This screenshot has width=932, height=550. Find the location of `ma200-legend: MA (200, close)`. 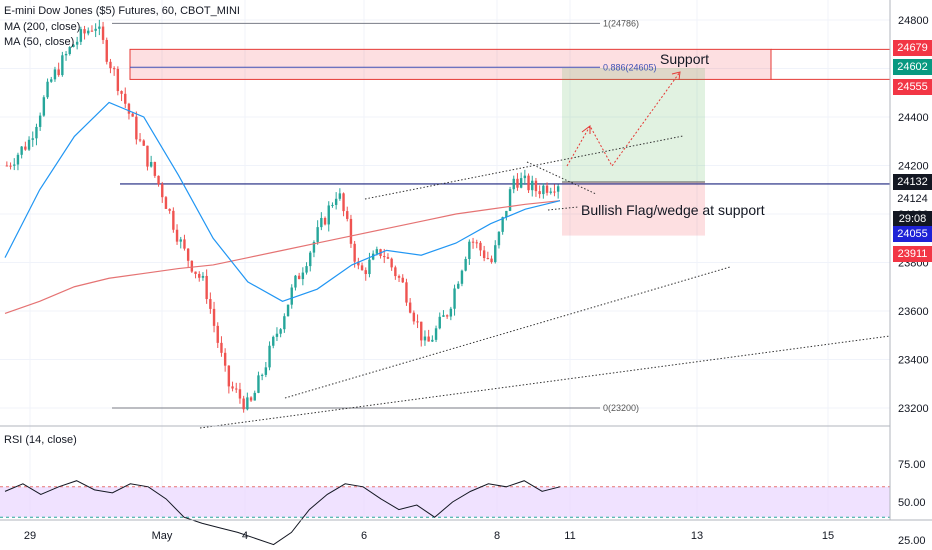

ma200-legend: MA (200, close) is located at coordinates (42, 27).